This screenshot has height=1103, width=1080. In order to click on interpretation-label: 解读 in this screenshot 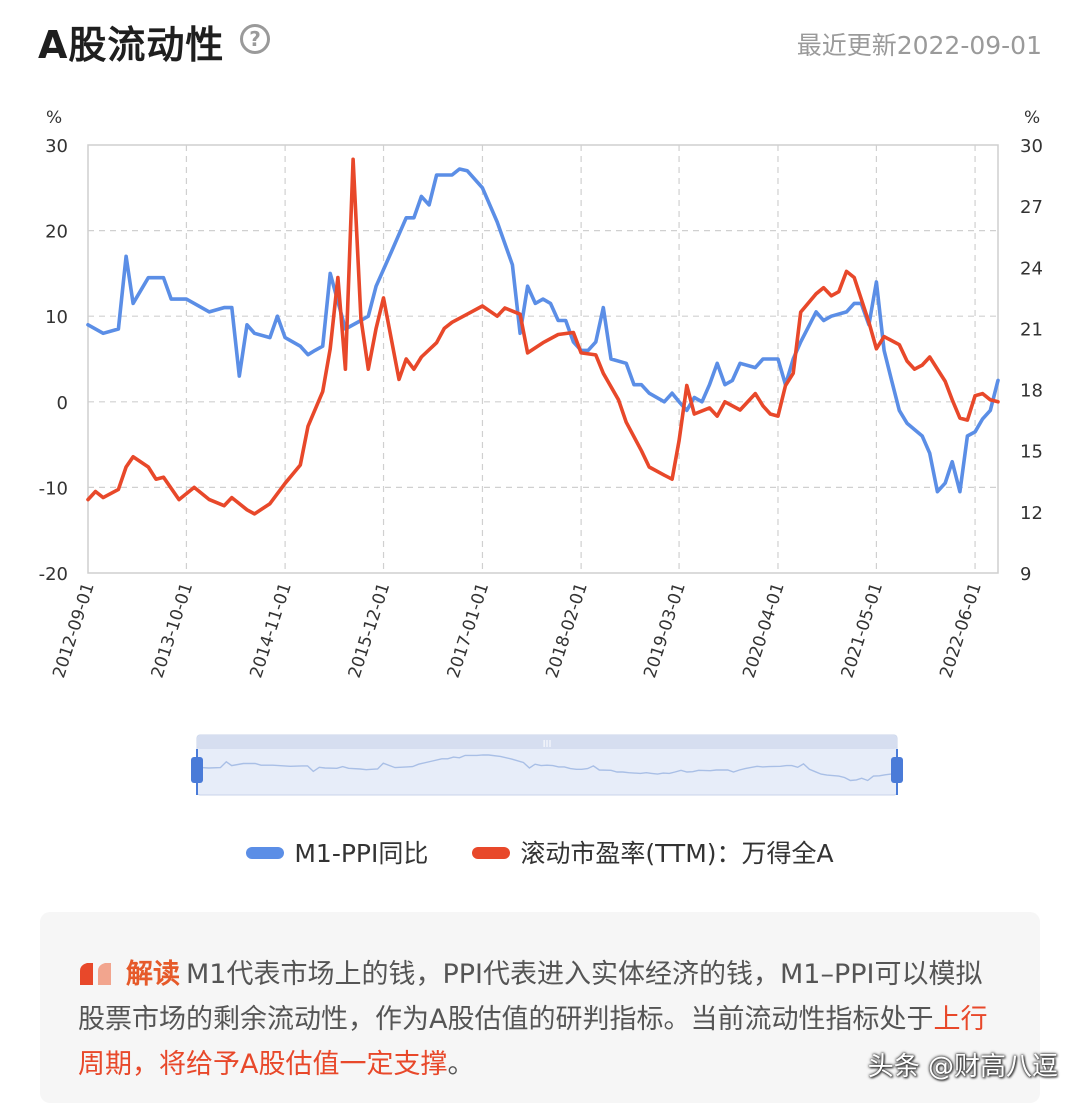, I will do `click(153, 974)`.